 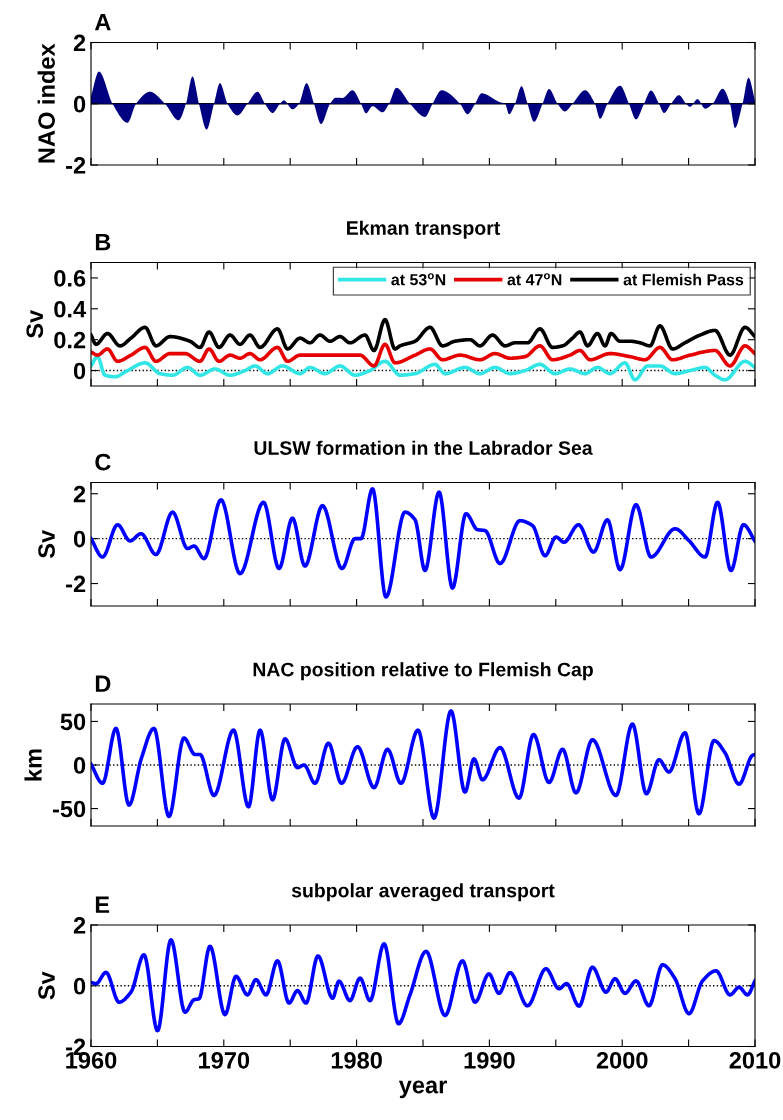 What do you see at coordinates (102, 904) in the screenshot?
I see `text: E` at bounding box center [102, 904].